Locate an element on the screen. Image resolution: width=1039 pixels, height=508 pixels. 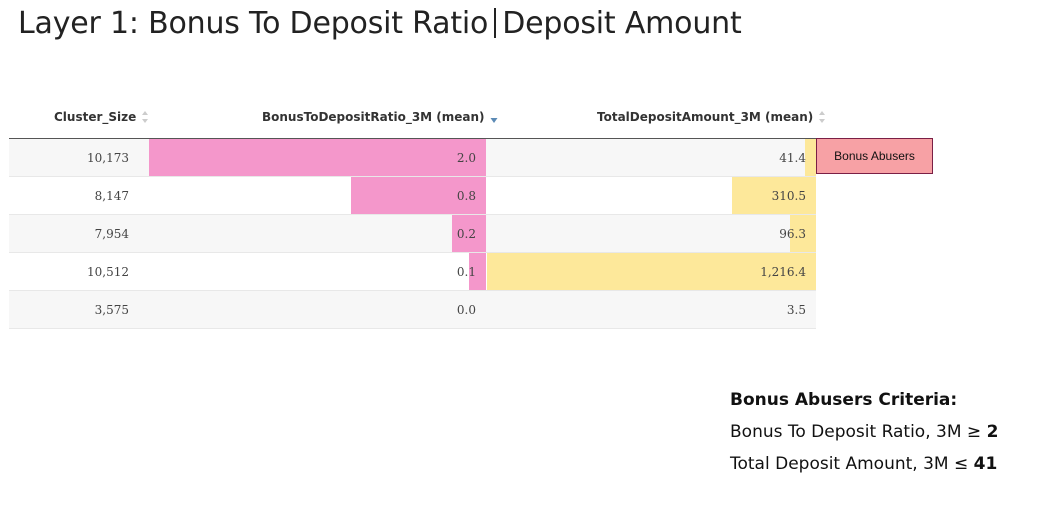
ratio-cell: 0.1 is located at coordinates (317, 271).